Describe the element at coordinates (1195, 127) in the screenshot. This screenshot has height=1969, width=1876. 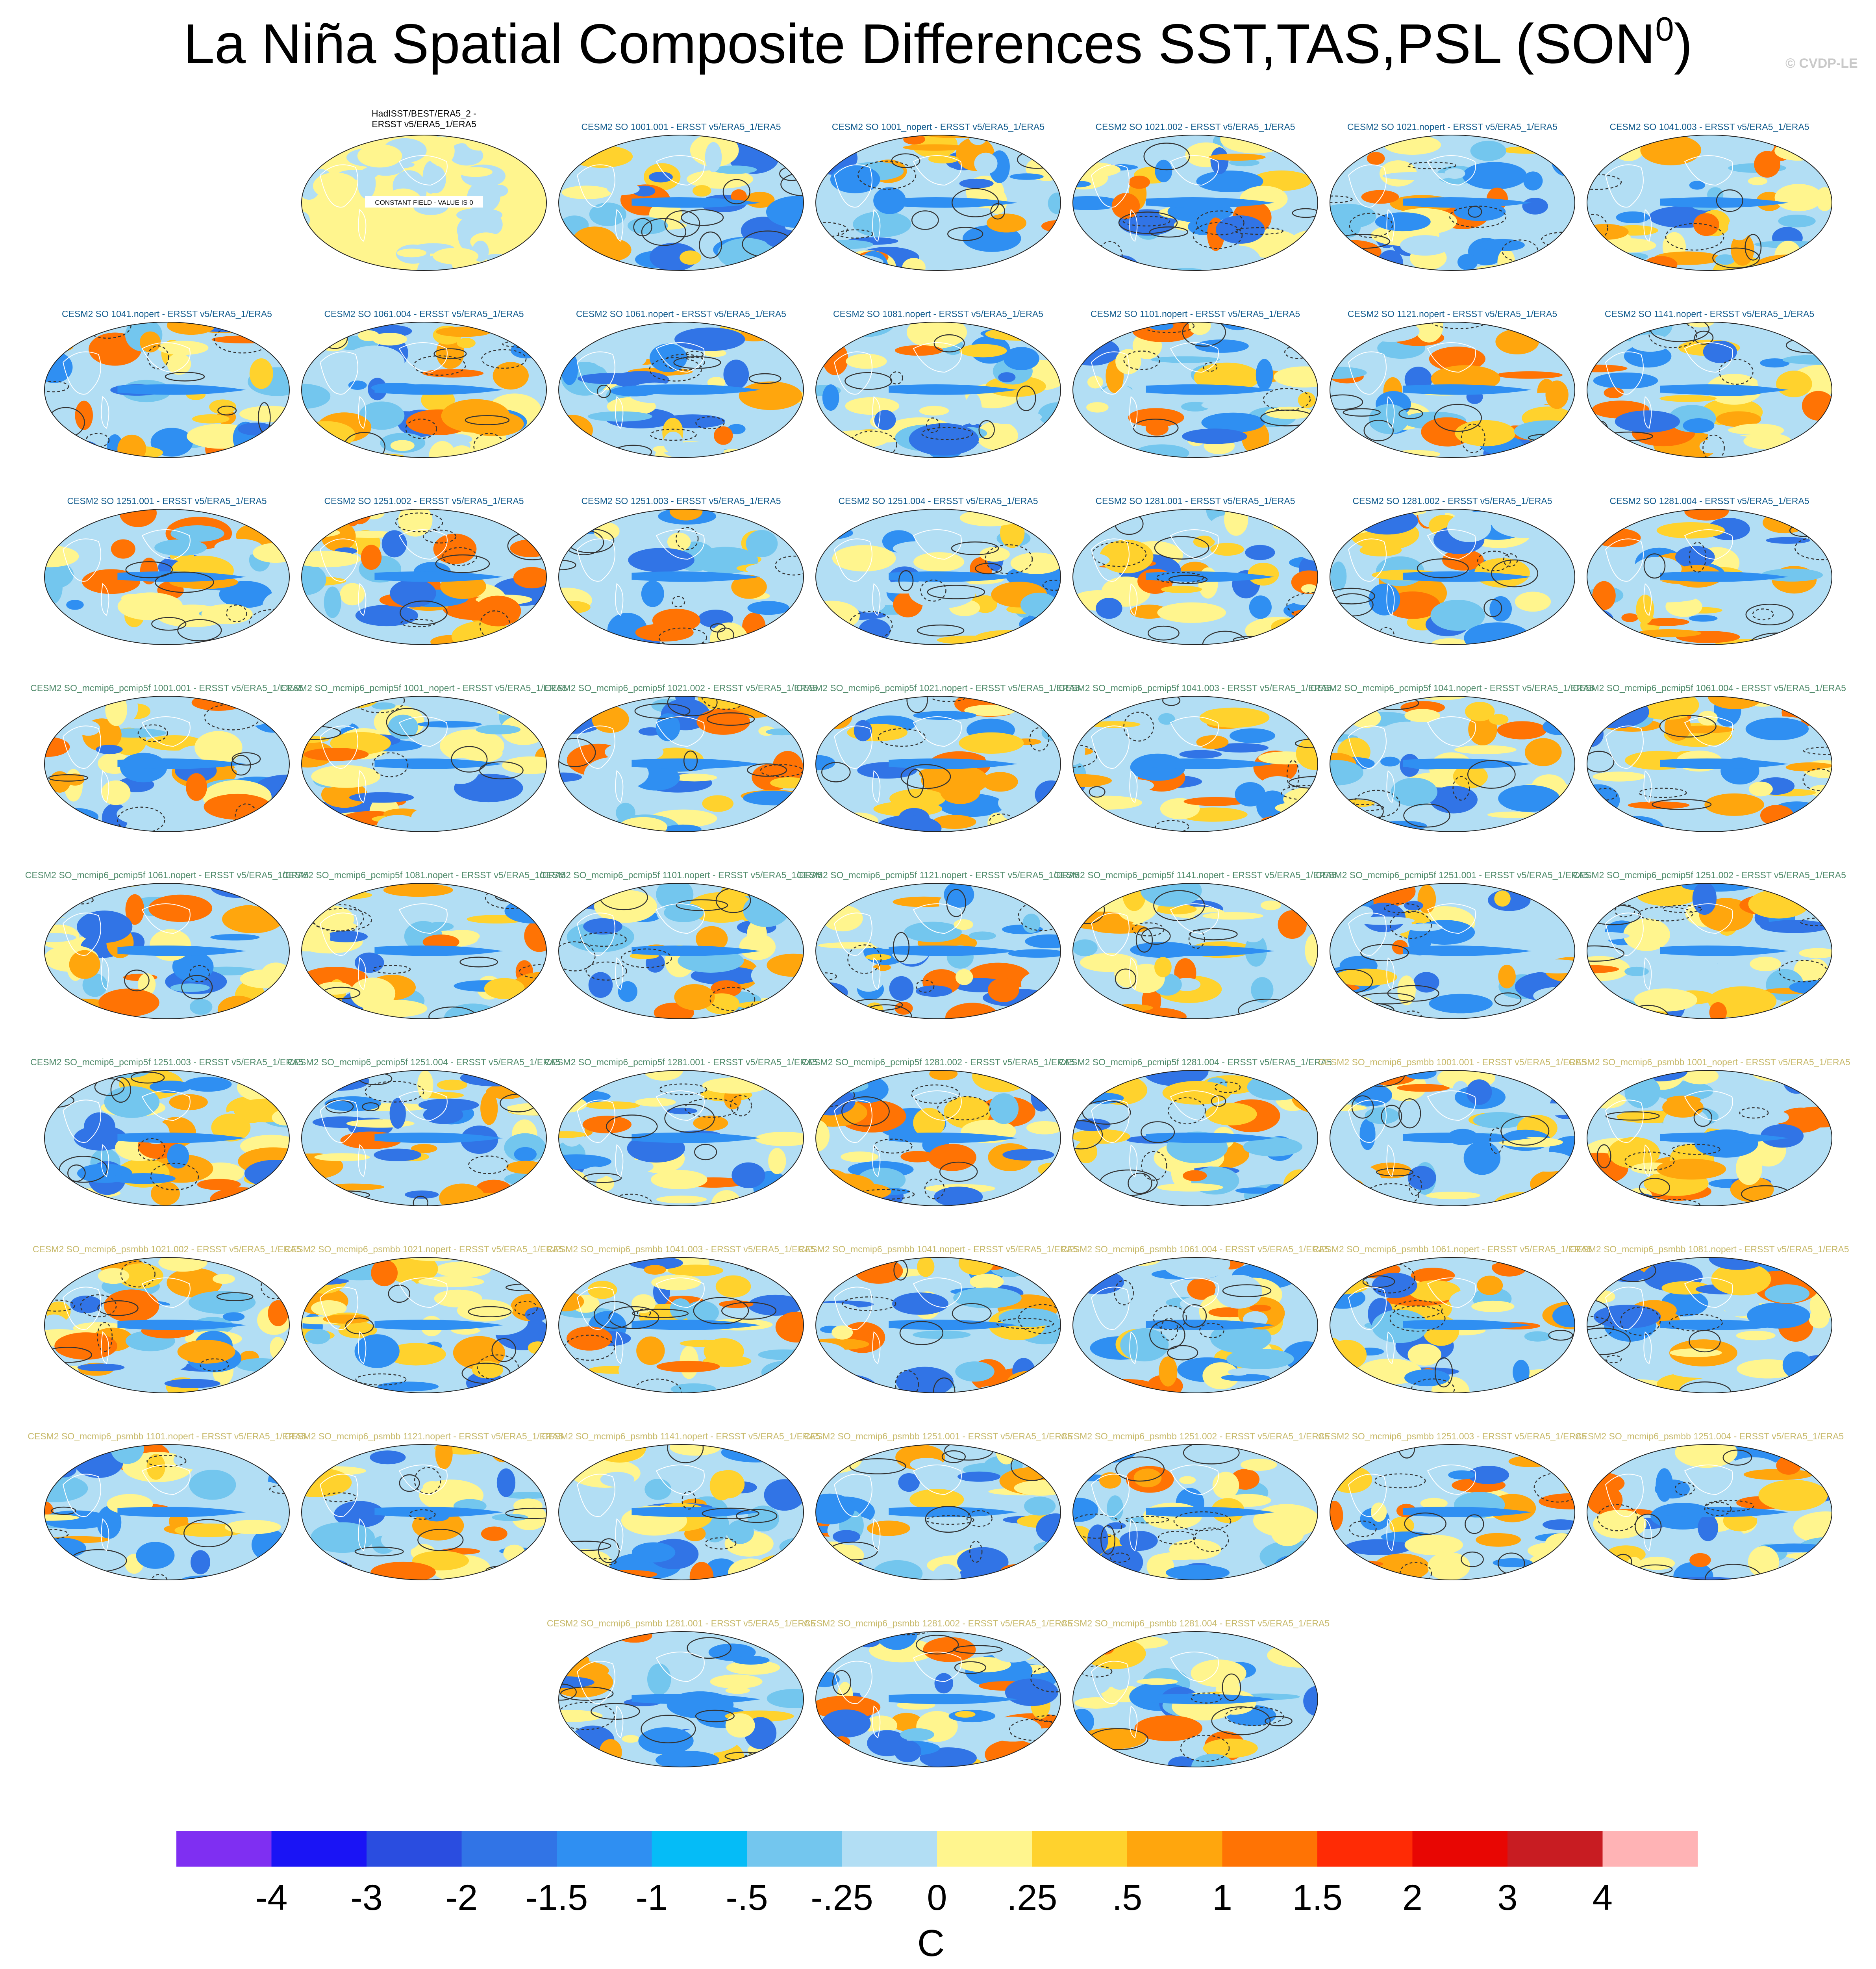
I see `panel-title: CESM2 SO 1021.002 - ERSST v5/ERA5_1/ERA5` at that location.